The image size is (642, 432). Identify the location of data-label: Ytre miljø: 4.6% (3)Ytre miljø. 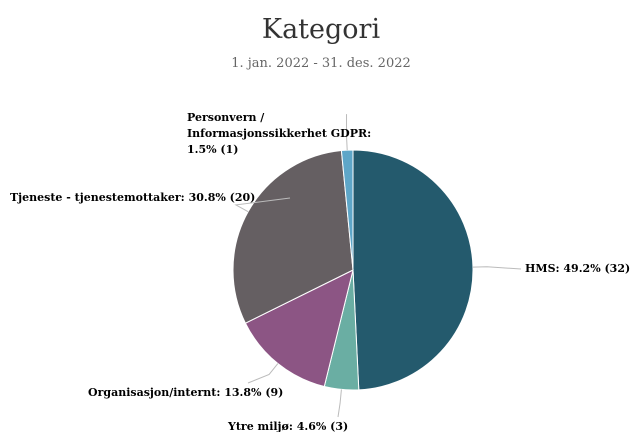
(287, 426).